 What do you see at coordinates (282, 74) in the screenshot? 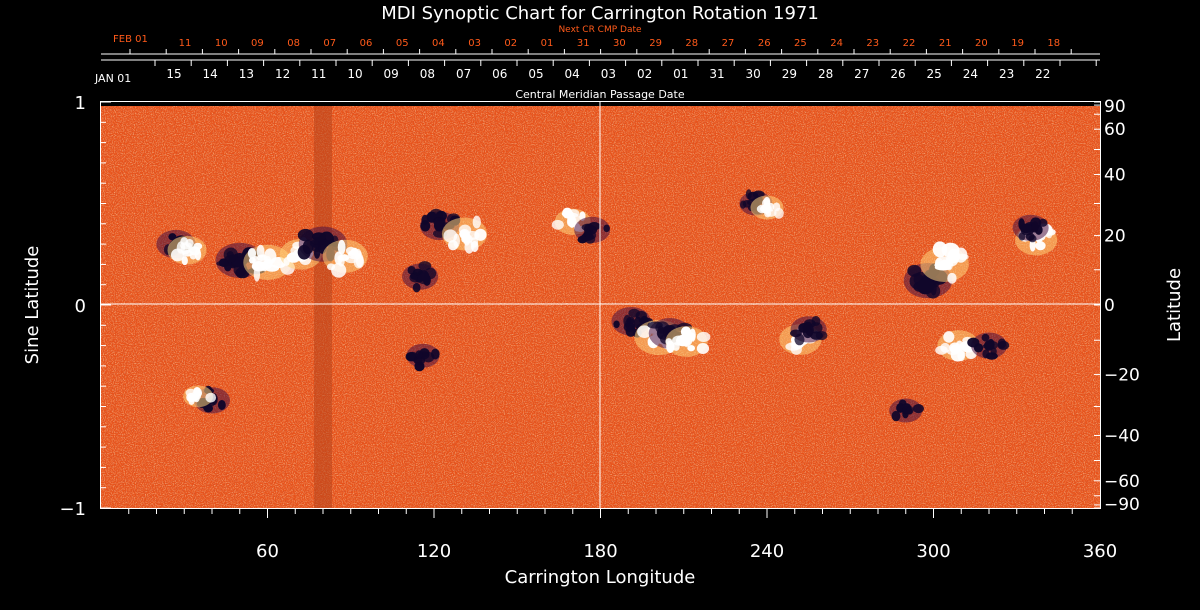
I see `cmp-date-label: 12` at bounding box center [282, 74].